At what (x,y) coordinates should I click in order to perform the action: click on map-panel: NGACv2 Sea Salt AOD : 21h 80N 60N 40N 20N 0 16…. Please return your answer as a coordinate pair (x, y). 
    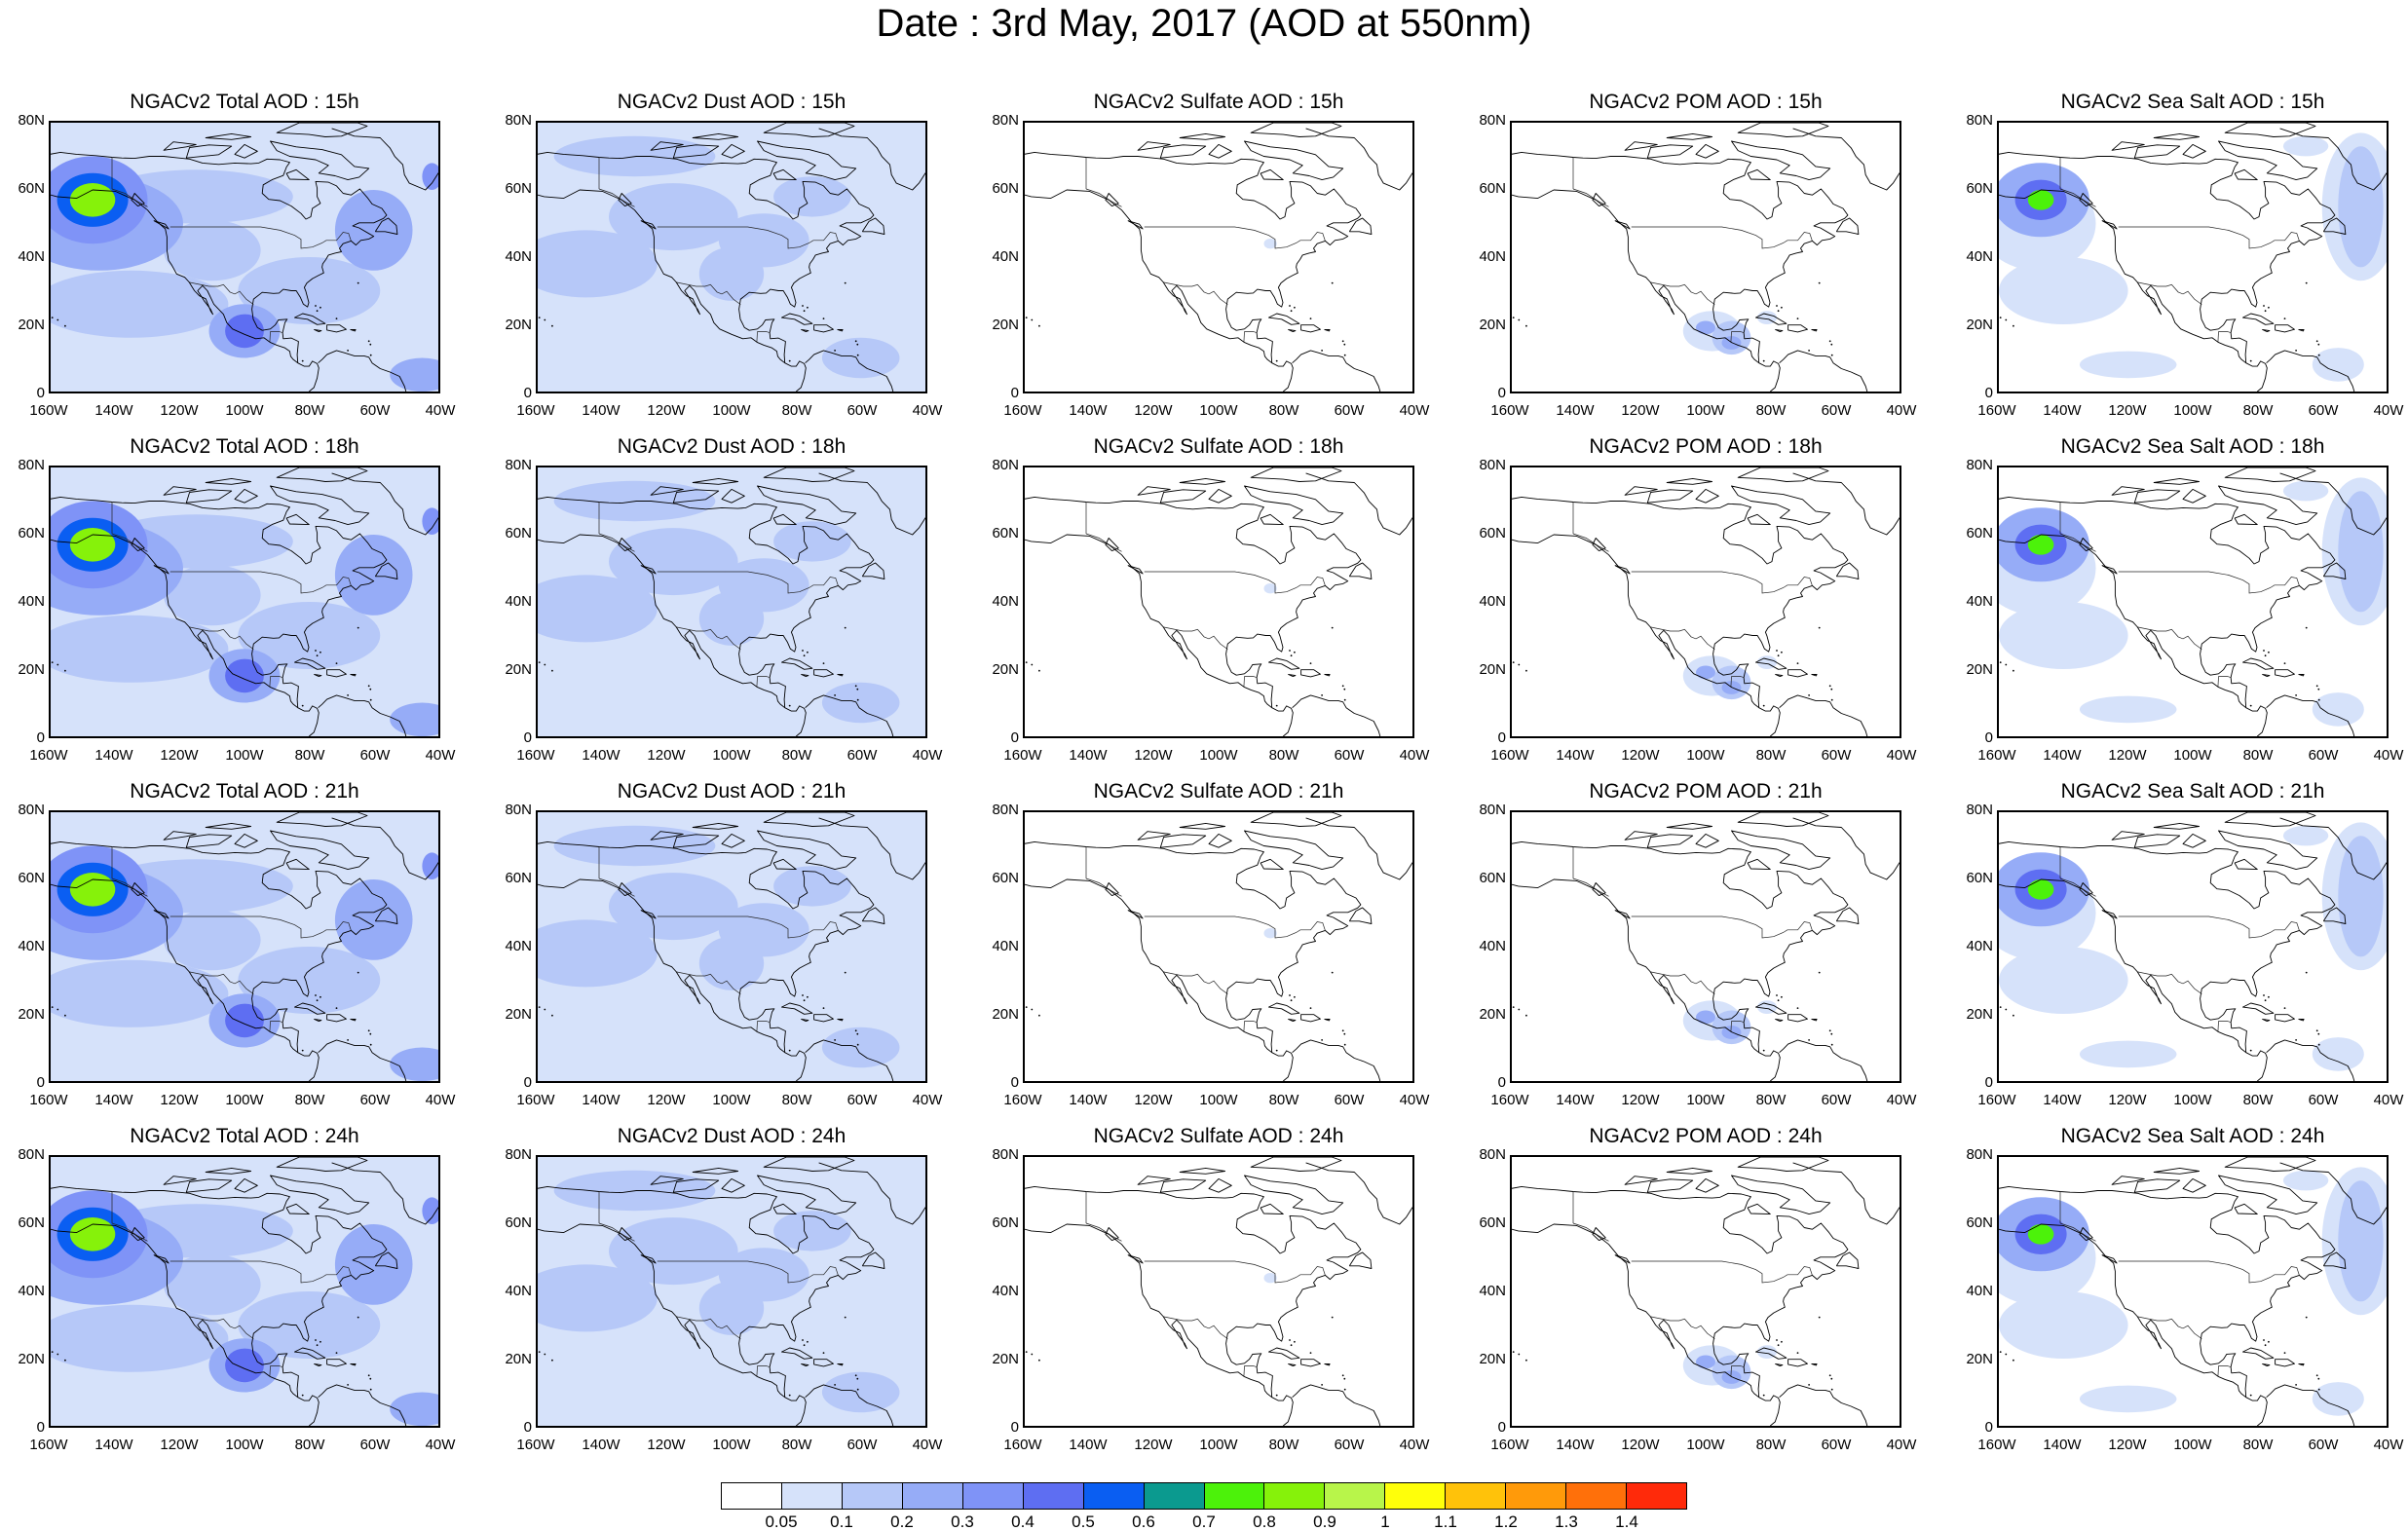
    Looking at the image, I should click on (2178, 951).